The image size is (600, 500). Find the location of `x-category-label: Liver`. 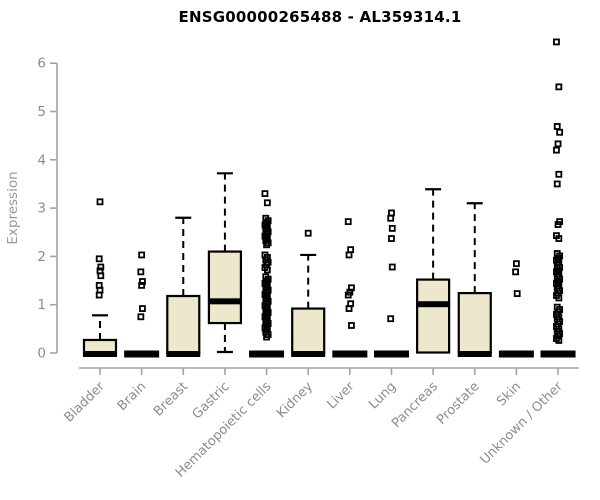

x-category-label: Liver is located at coordinates (342, 396).